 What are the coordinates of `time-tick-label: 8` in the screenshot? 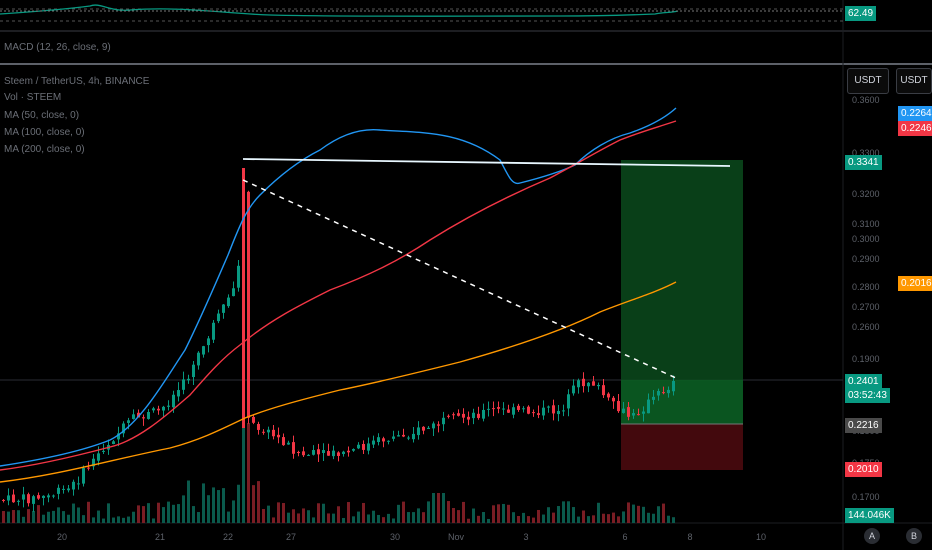 It's located at (689, 537).